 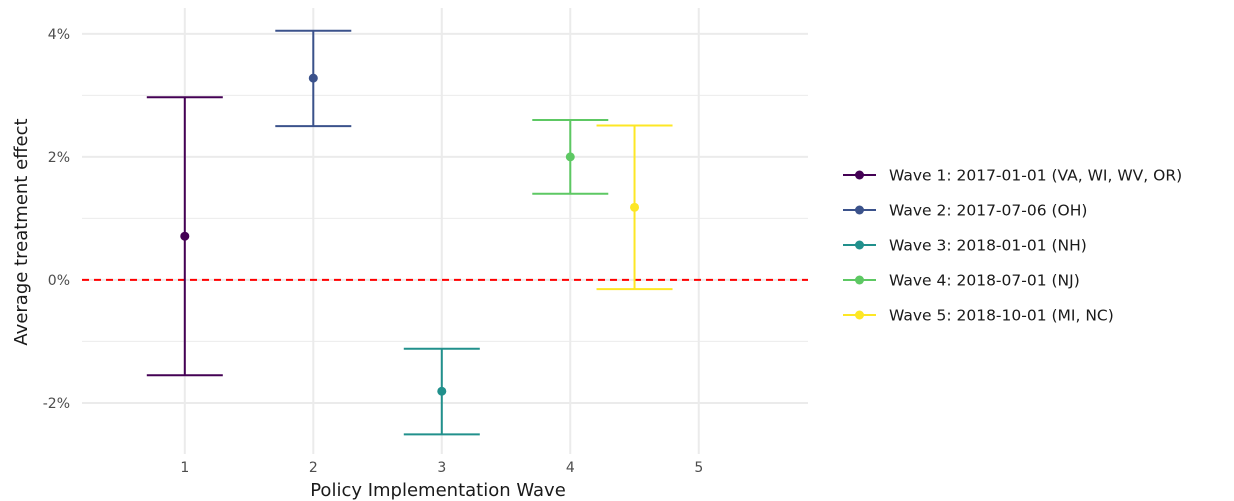 What do you see at coordinates (313, 468) in the screenshot?
I see `x-tick-label: 2` at bounding box center [313, 468].